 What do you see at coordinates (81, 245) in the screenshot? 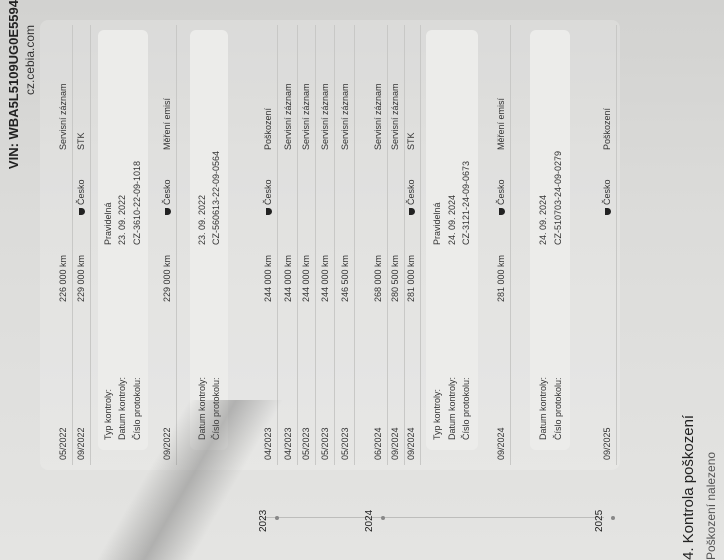
I see `history-row: 09/2022 229 000 km Česko STK` at bounding box center [81, 245].